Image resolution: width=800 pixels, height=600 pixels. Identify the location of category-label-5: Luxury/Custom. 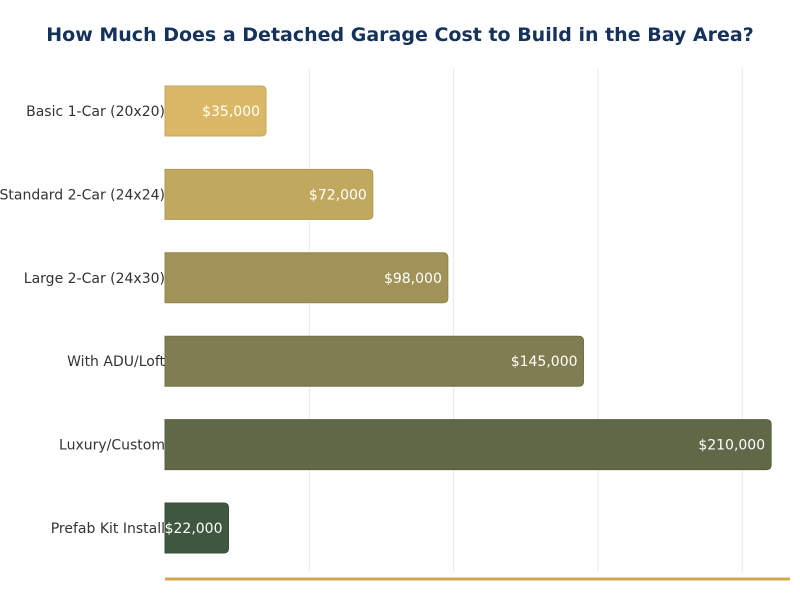
(112, 446).